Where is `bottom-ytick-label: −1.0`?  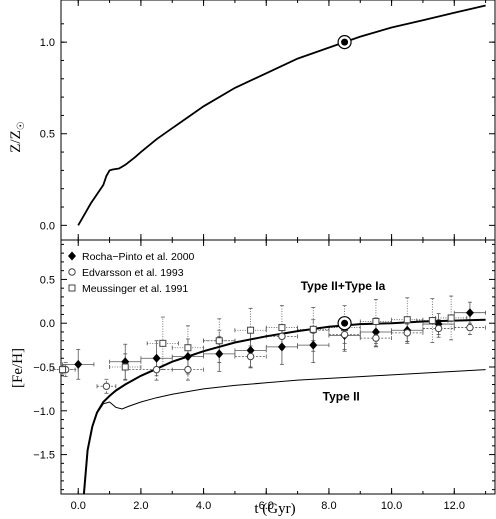 bottom-ytick-label: −1.0 is located at coordinates (44, 412).